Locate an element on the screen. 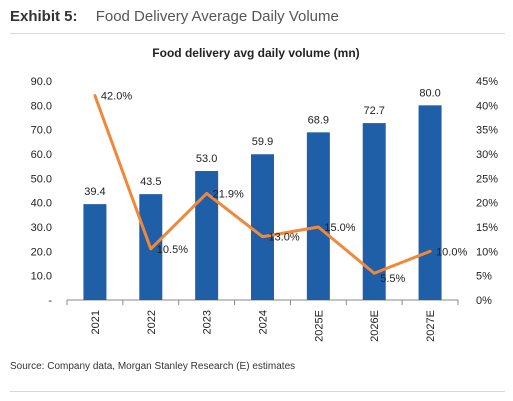 Image resolution: width=513 pixels, height=401 pixels. y-left-tick-label: 80.0 is located at coordinates (41, 106).